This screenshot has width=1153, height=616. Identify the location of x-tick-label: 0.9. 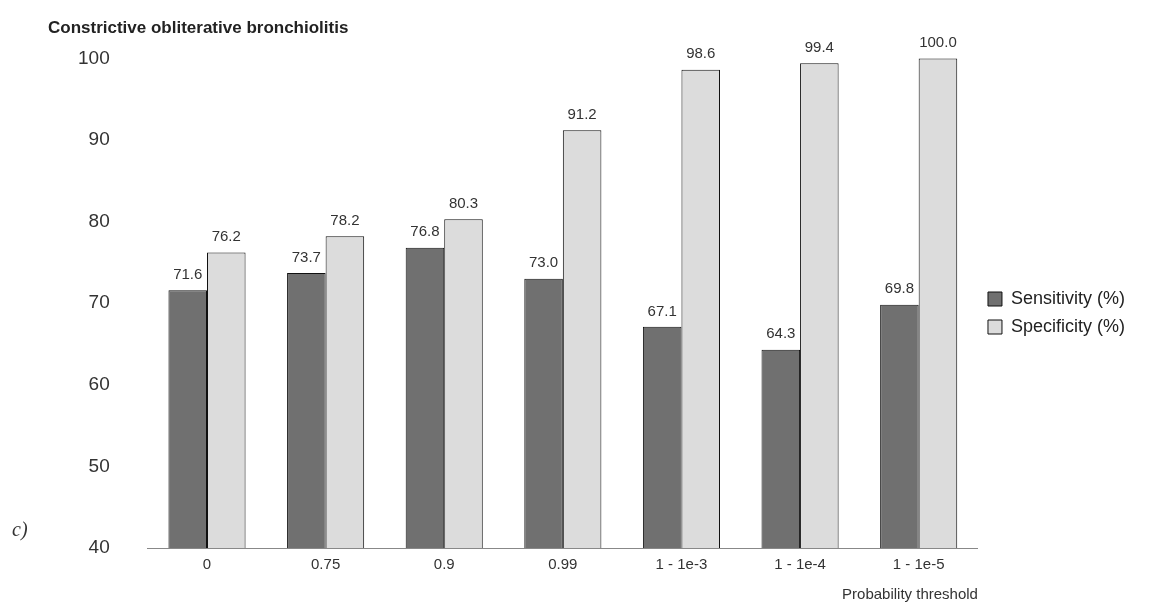
(444, 564).